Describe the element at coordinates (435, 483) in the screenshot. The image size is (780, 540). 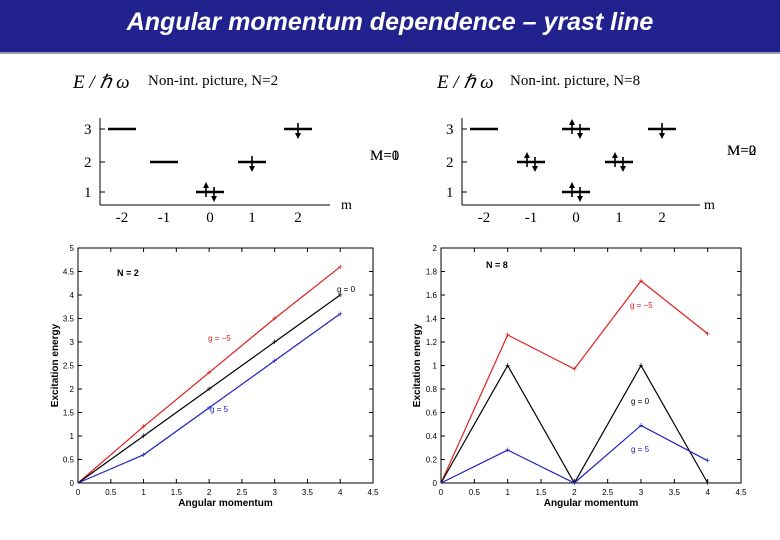
I see `y-tick-label: 0` at that location.